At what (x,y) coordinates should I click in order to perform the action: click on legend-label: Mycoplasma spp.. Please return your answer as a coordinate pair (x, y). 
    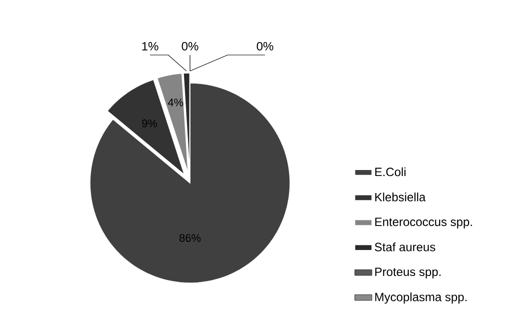
    Looking at the image, I should click on (421, 298).